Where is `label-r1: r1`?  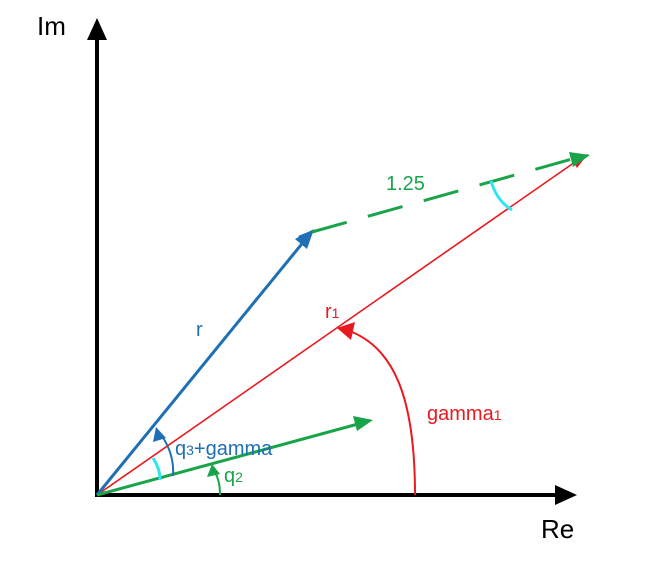 label-r1: r1 is located at coordinates (332, 312).